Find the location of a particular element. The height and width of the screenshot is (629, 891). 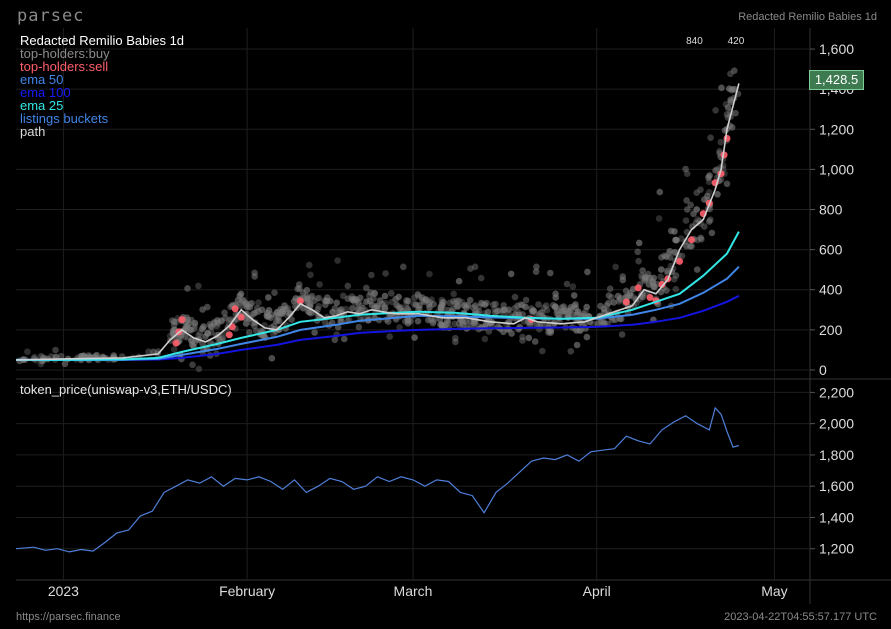

y-tick-label-lower: 1,600 is located at coordinates (836, 486).